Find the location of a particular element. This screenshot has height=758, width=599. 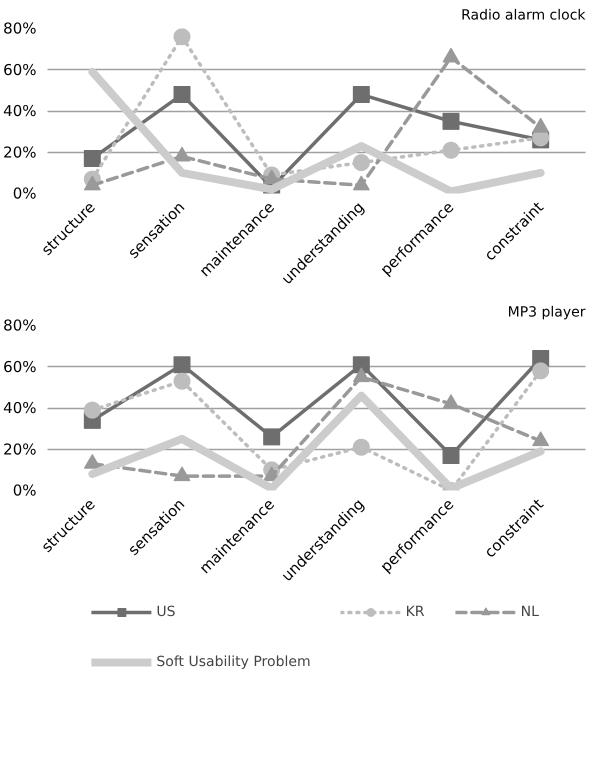

legend-label: KR is located at coordinates (416, 612).